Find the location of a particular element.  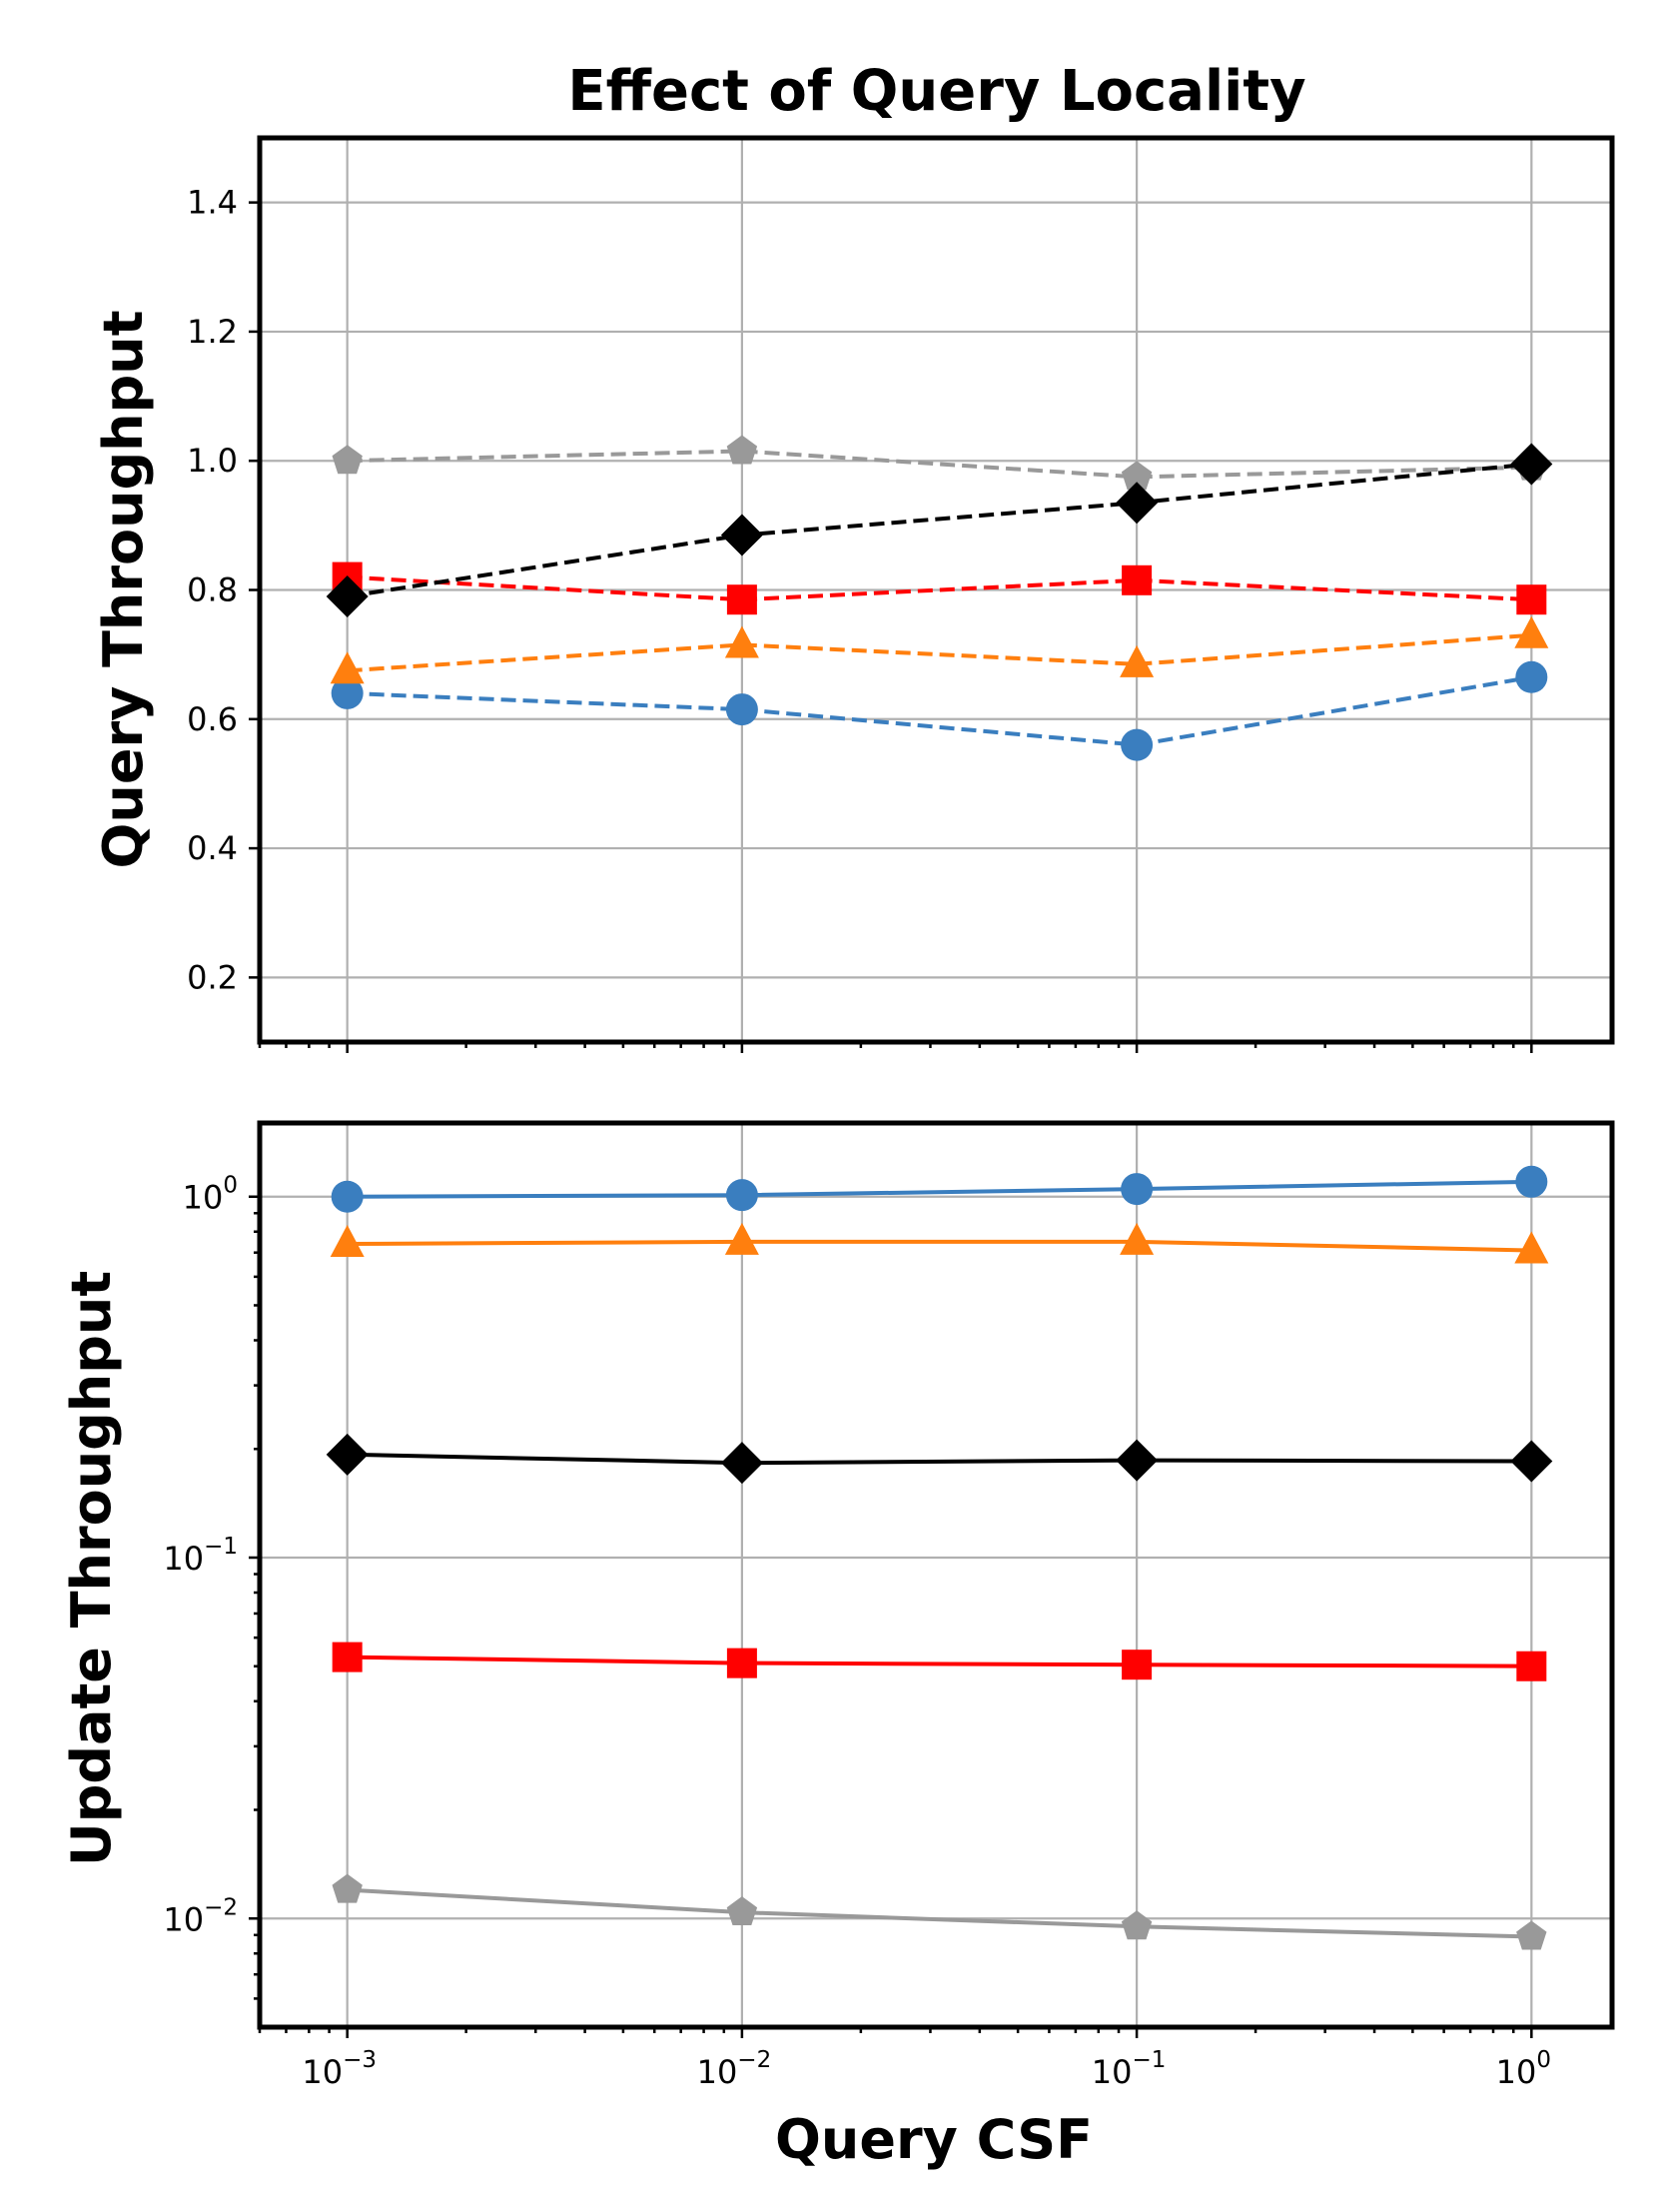

x-tick-label: 10⁻³ is located at coordinates (339, 2069).